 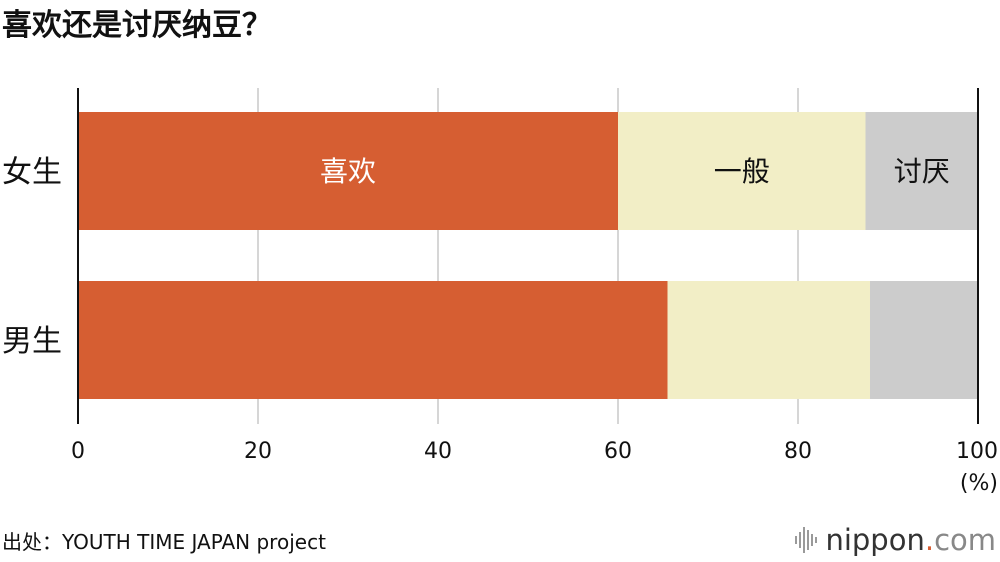 What do you see at coordinates (979, 483) in the screenshot?
I see `x-unit-label: (%)` at bounding box center [979, 483].